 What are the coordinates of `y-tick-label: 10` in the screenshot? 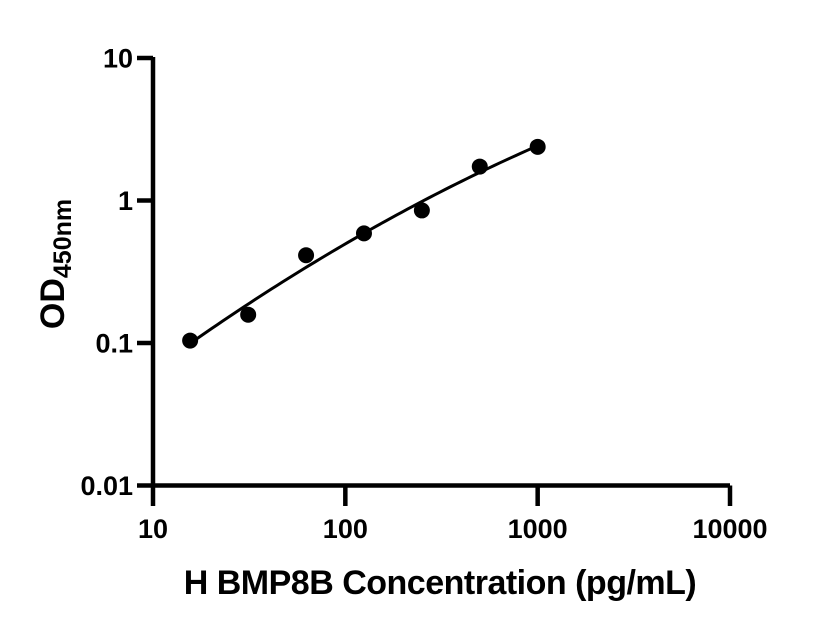 It's located at (118, 59).